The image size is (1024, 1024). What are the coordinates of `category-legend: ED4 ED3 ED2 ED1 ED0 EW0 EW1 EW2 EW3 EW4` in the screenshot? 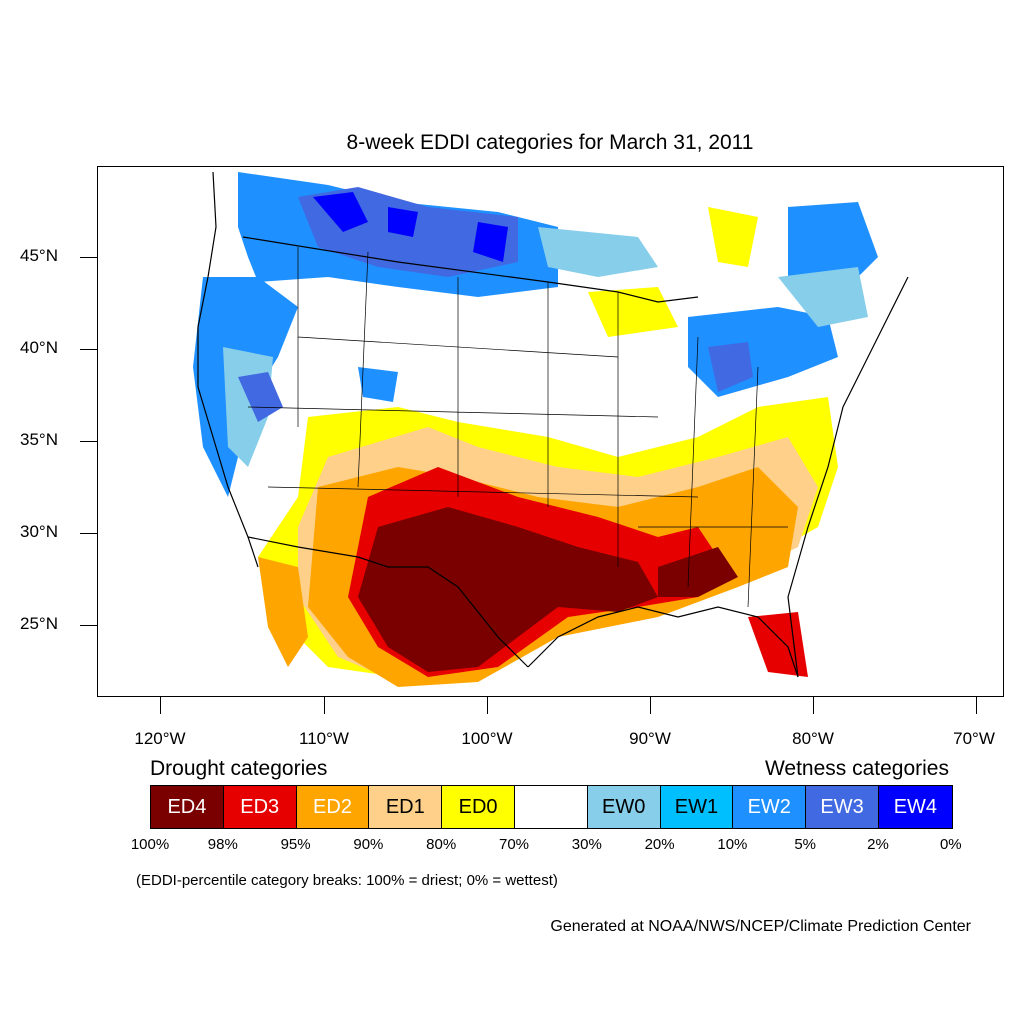 It's located at (551, 807).